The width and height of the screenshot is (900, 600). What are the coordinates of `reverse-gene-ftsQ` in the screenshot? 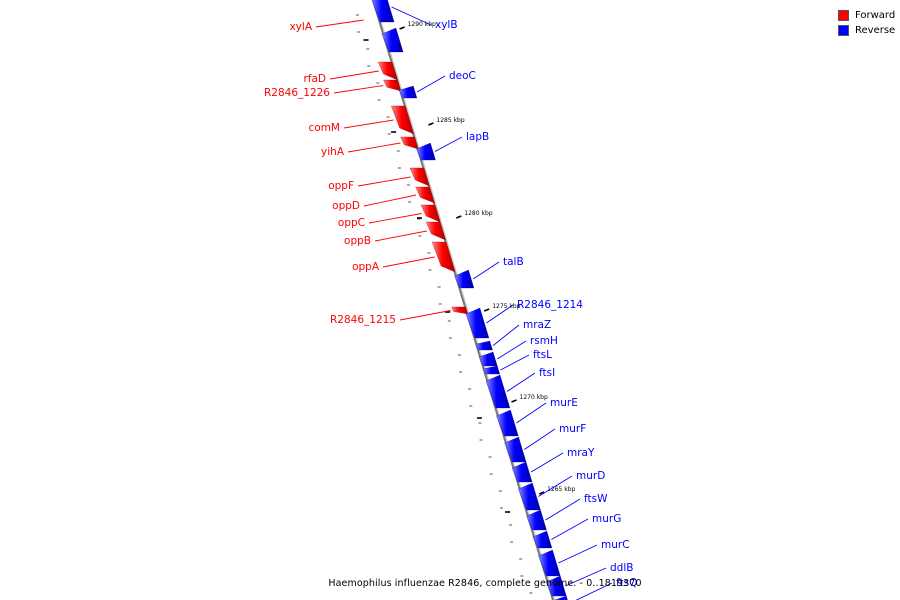 It's located at (561, 597).